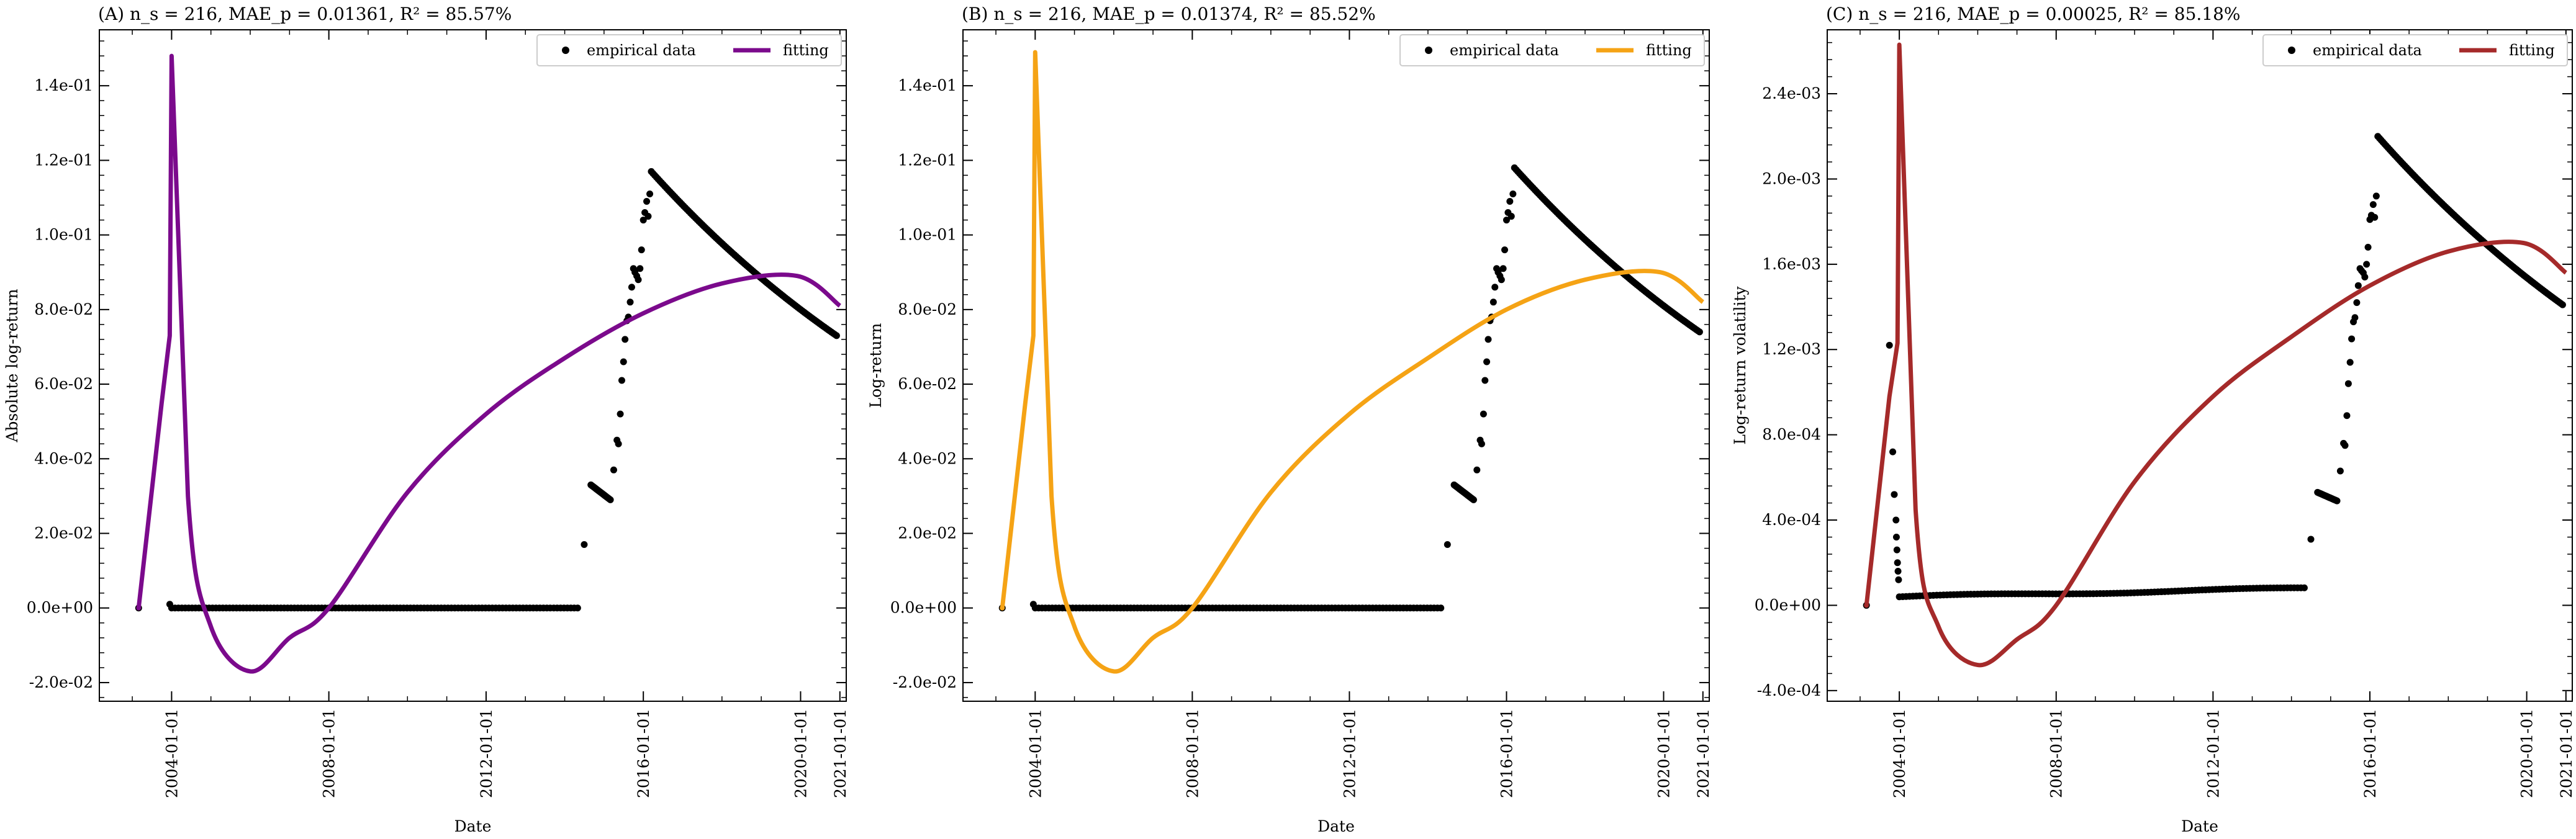 This screenshot has width=2576, height=839. Describe the element at coordinates (876, 366) in the screenshot. I see `y-axis-label: Log-return` at that location.